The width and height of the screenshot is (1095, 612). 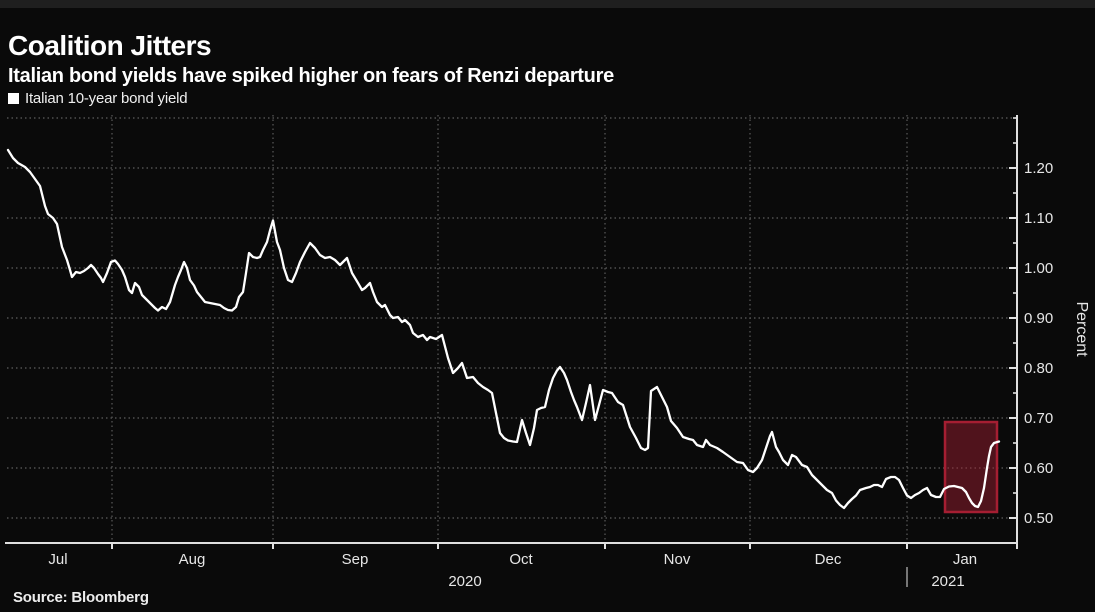 What do you see at coordinates (110, 45) in the screenshot?
I see `chart-title: Coalition Jitters` at bounding box center [110, 45].